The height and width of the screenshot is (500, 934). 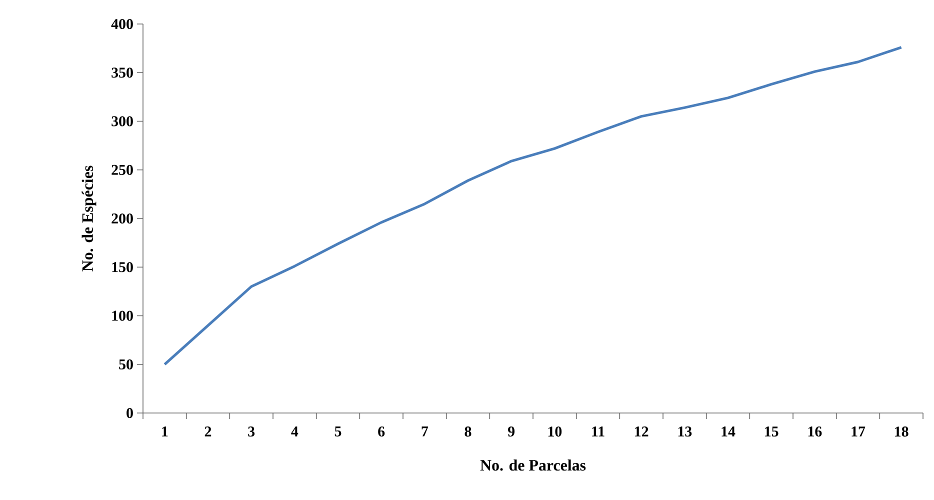 What do you see at coordinates (208, 431) in the screenshot?
I see `x-tick-label: 2` at bounding box center [208, 431].